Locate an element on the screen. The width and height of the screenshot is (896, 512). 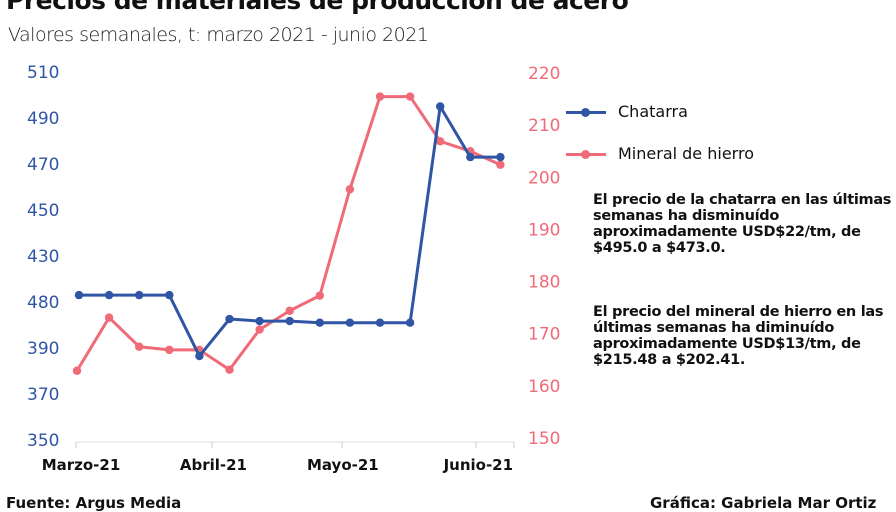
y-left-tick-label: 470 is located at coordinates (43, 165).